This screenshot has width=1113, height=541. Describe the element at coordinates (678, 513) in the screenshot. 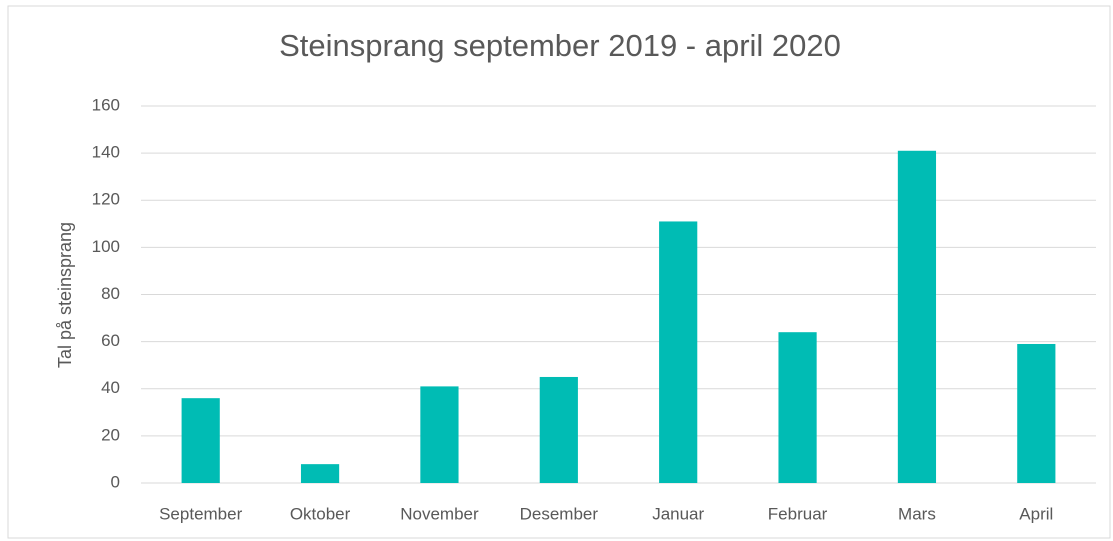

I see `x-tick-label: Januar` at that location.